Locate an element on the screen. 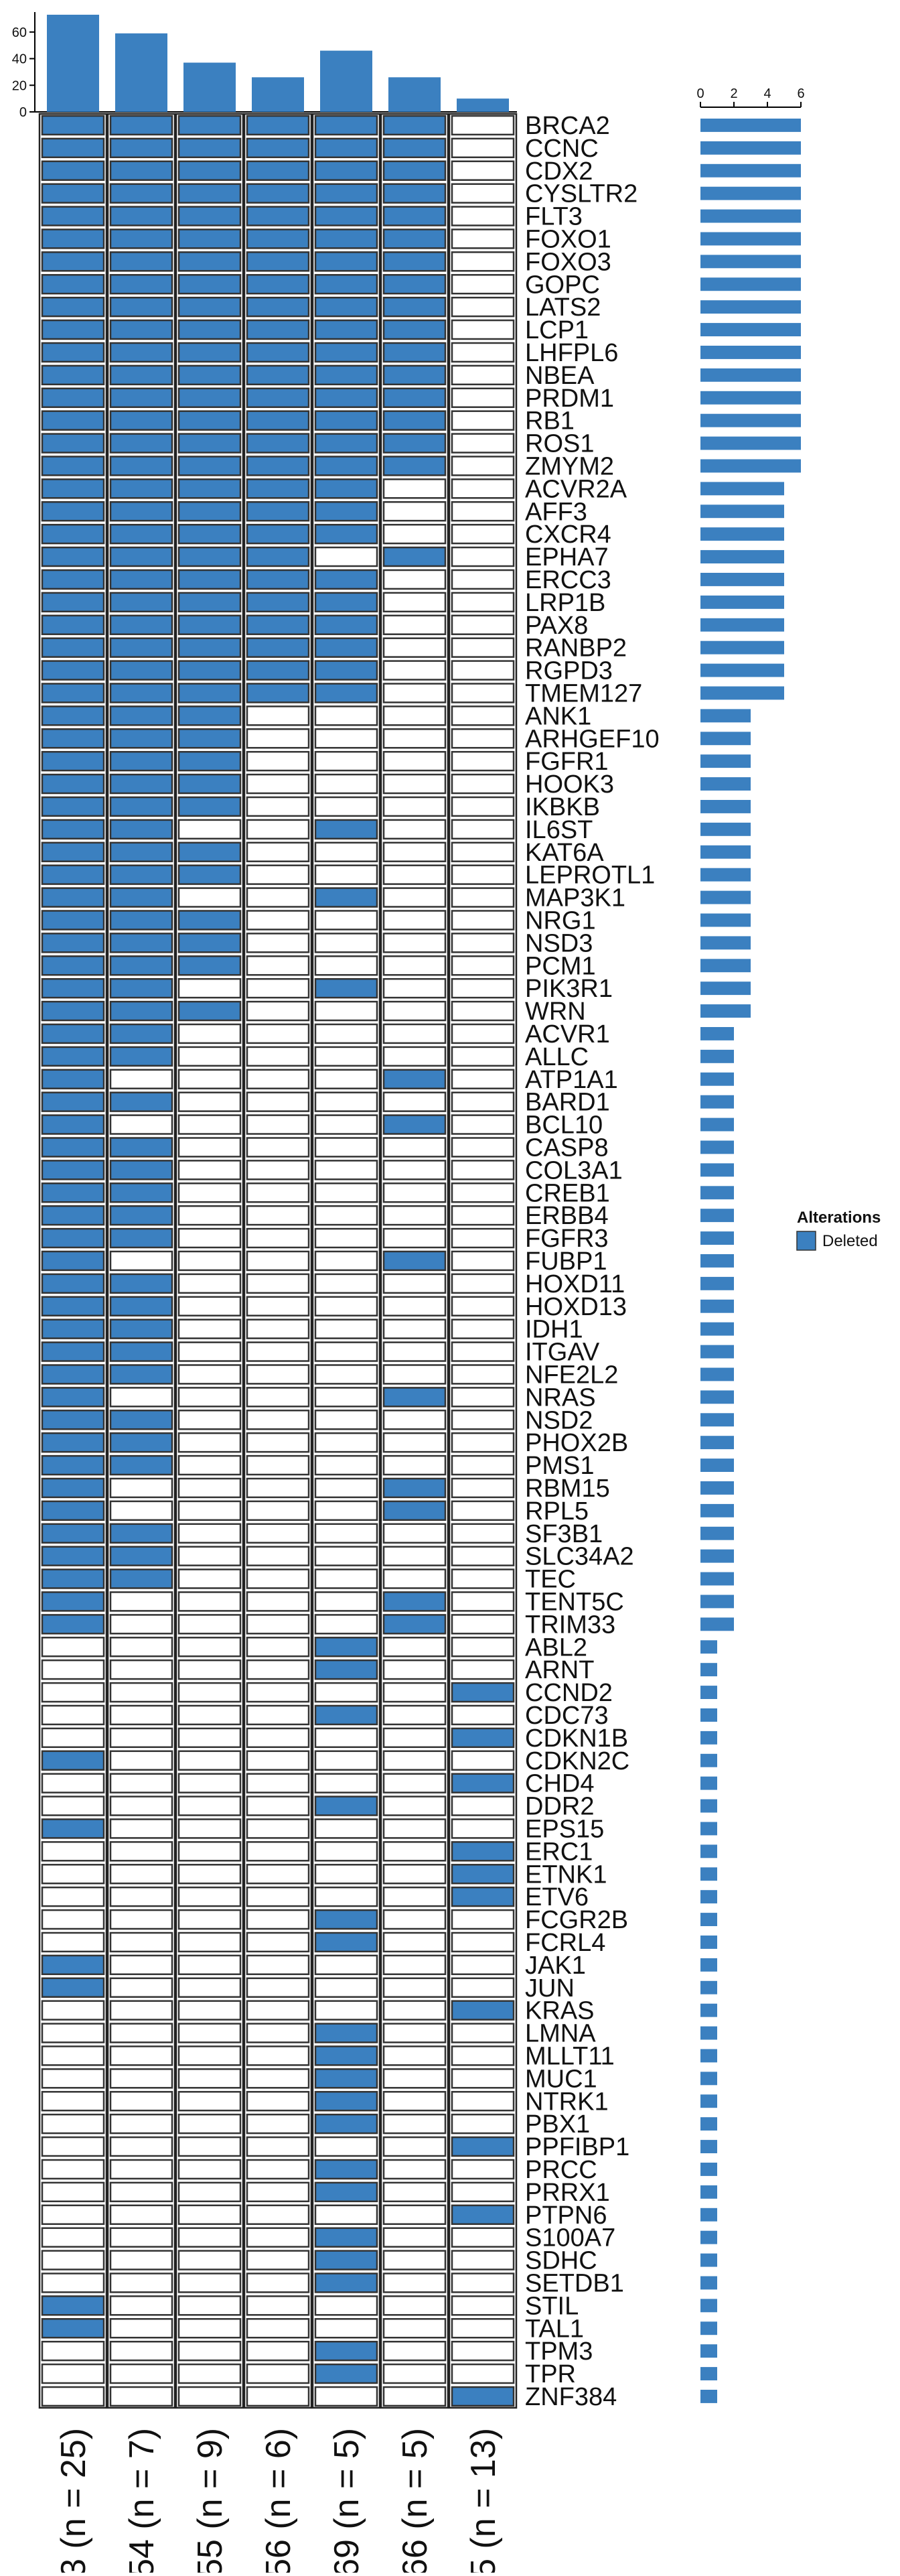 Image resolution: width=900 pixels, height=2576 pixels. gene-label: PRDM1 is located at coordinates (569, 399).